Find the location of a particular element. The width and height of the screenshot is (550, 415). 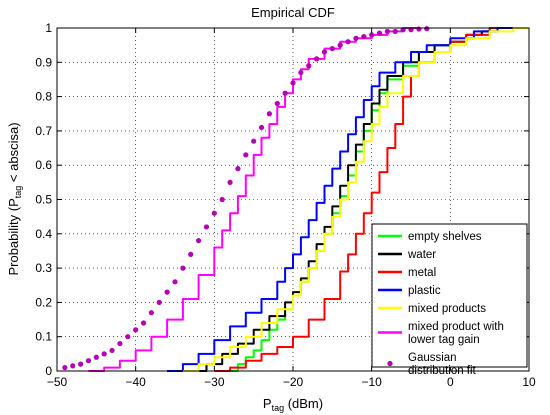

y-tick-label: 0.6 is located at coordinates (43, 165).